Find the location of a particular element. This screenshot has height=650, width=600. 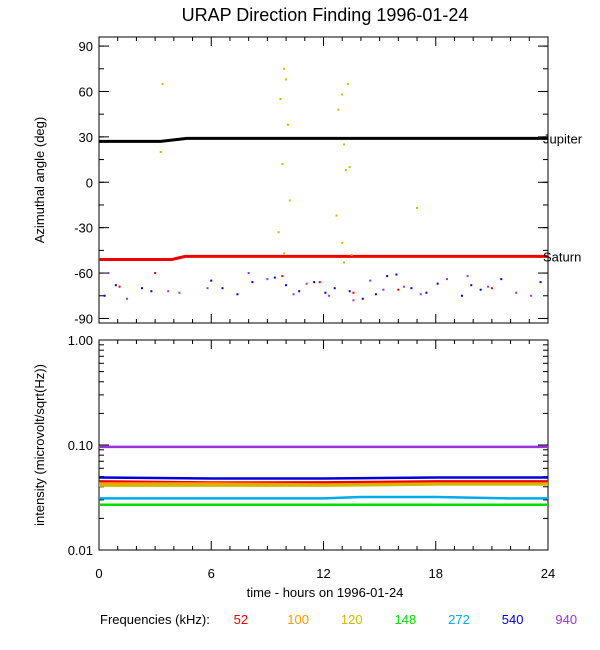

legend-entry-52: 52 is located at coordinates (241, 619).